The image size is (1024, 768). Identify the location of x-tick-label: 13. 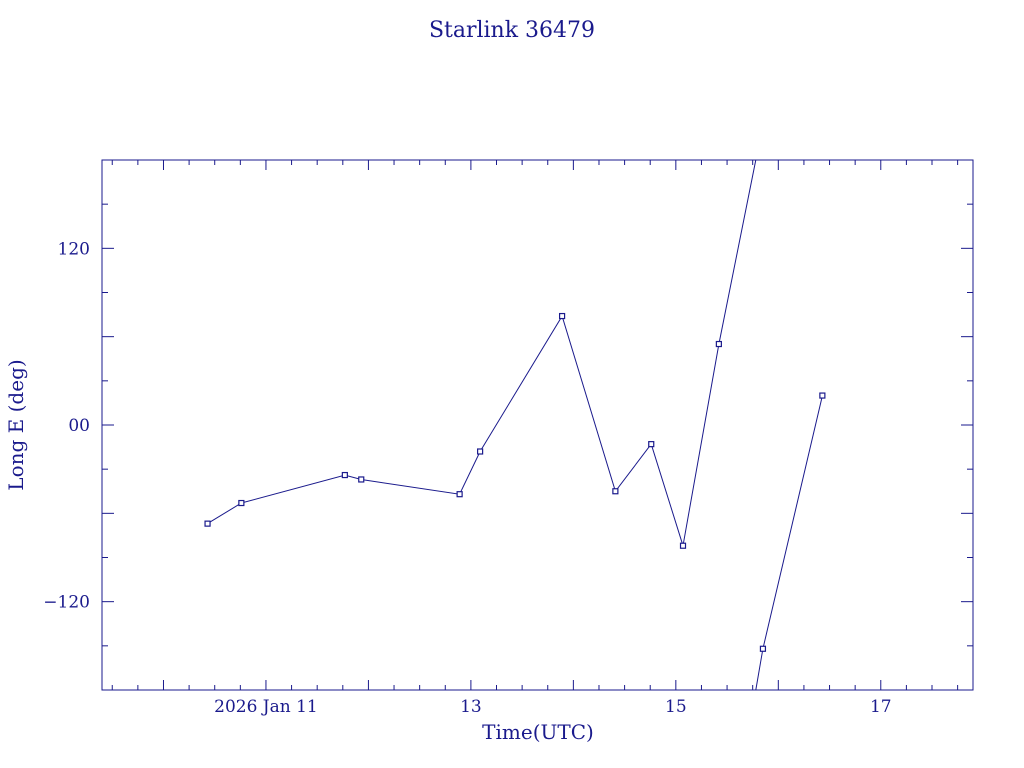
(471, 707).